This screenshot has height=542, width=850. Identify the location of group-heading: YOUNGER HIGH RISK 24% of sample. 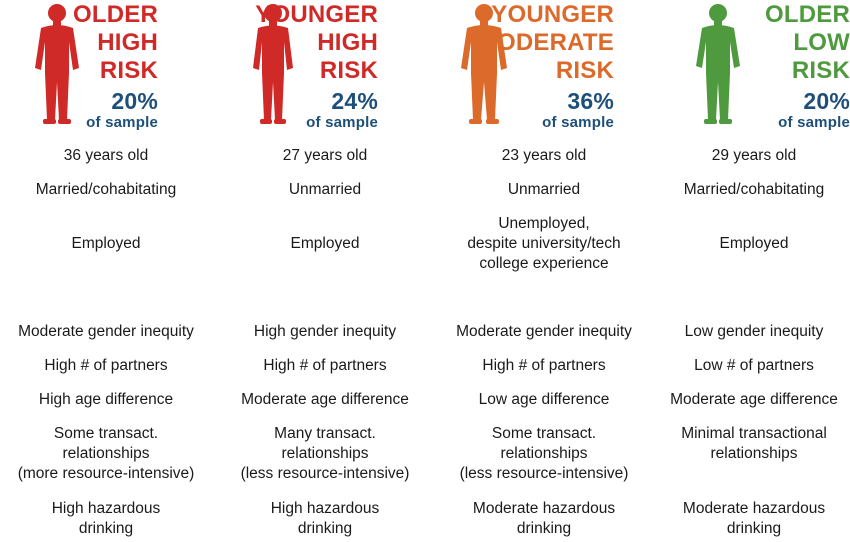
(316, 66).